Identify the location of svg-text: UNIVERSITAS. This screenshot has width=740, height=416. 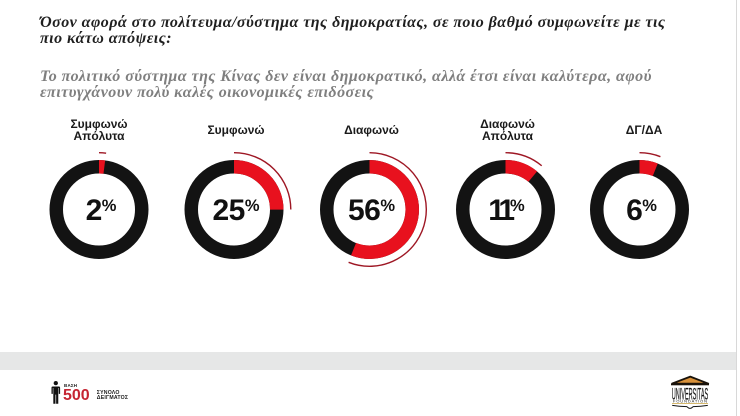
(690, 394).